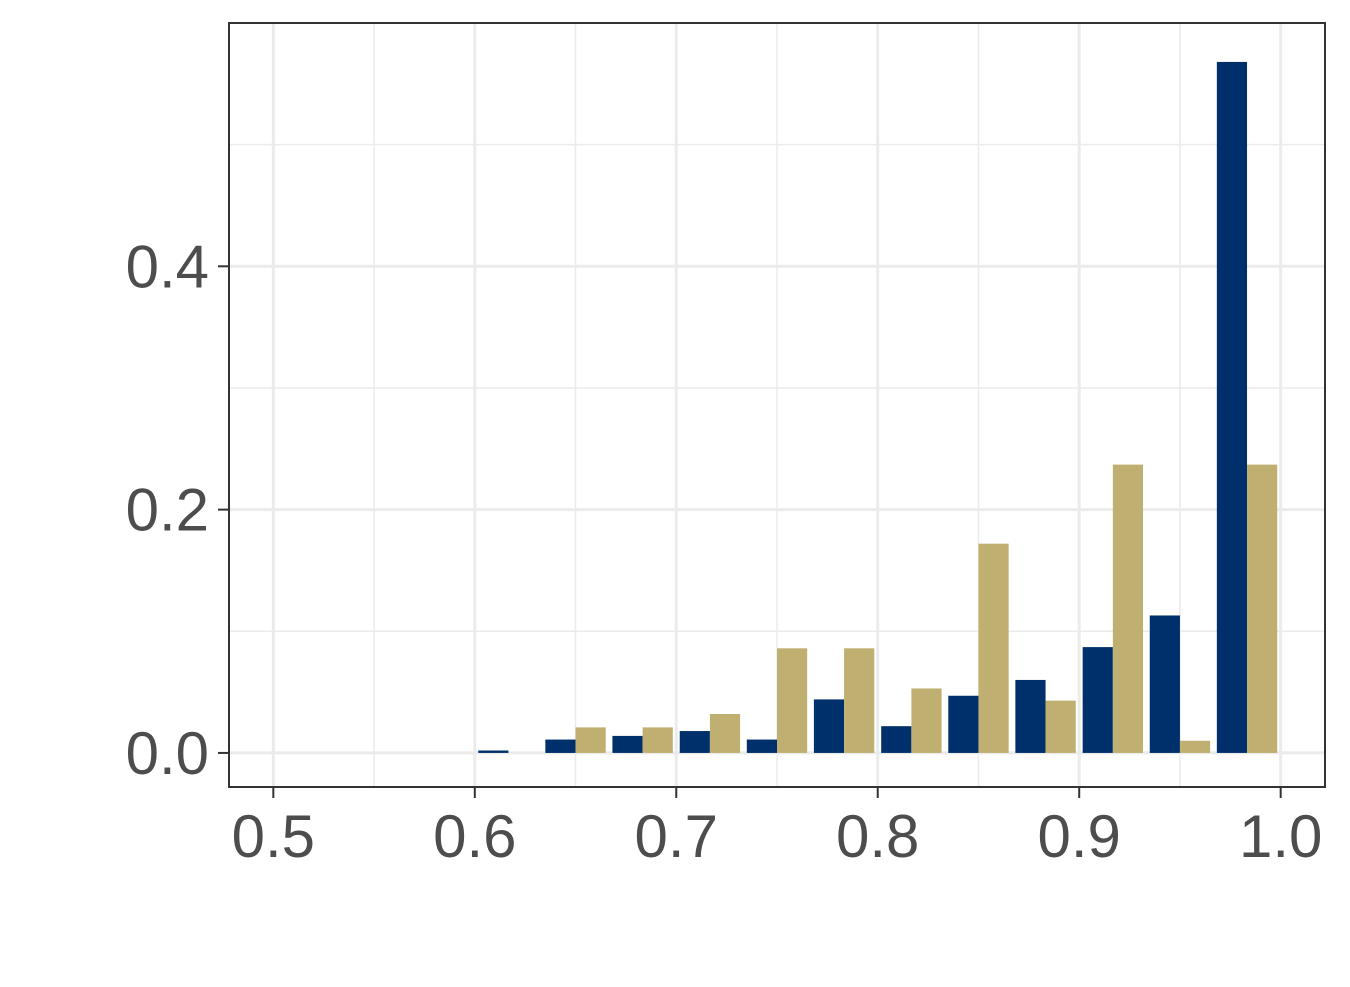 Image resolution: width=1350 pixels, height=987 pixels. Describe the element at coordinates (273, 836) in the screenshot. I see `x-tick-label: 0.5` at that location.